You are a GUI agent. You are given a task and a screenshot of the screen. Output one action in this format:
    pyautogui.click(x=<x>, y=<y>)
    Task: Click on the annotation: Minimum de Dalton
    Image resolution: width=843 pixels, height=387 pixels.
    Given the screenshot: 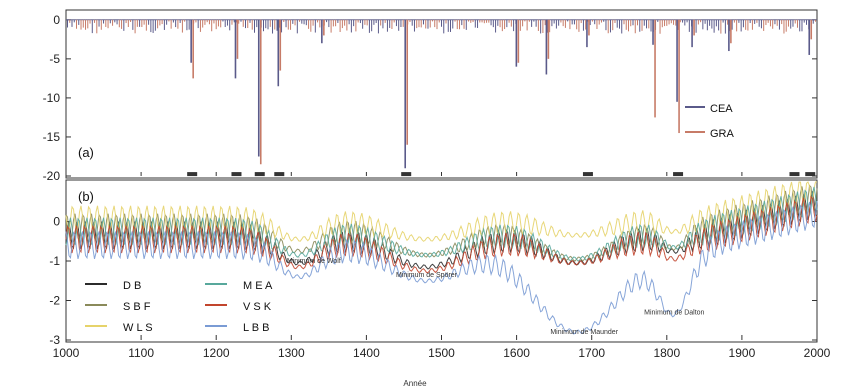 What is the action you would take?
    pyautogui.click(x=674, y=312)
    